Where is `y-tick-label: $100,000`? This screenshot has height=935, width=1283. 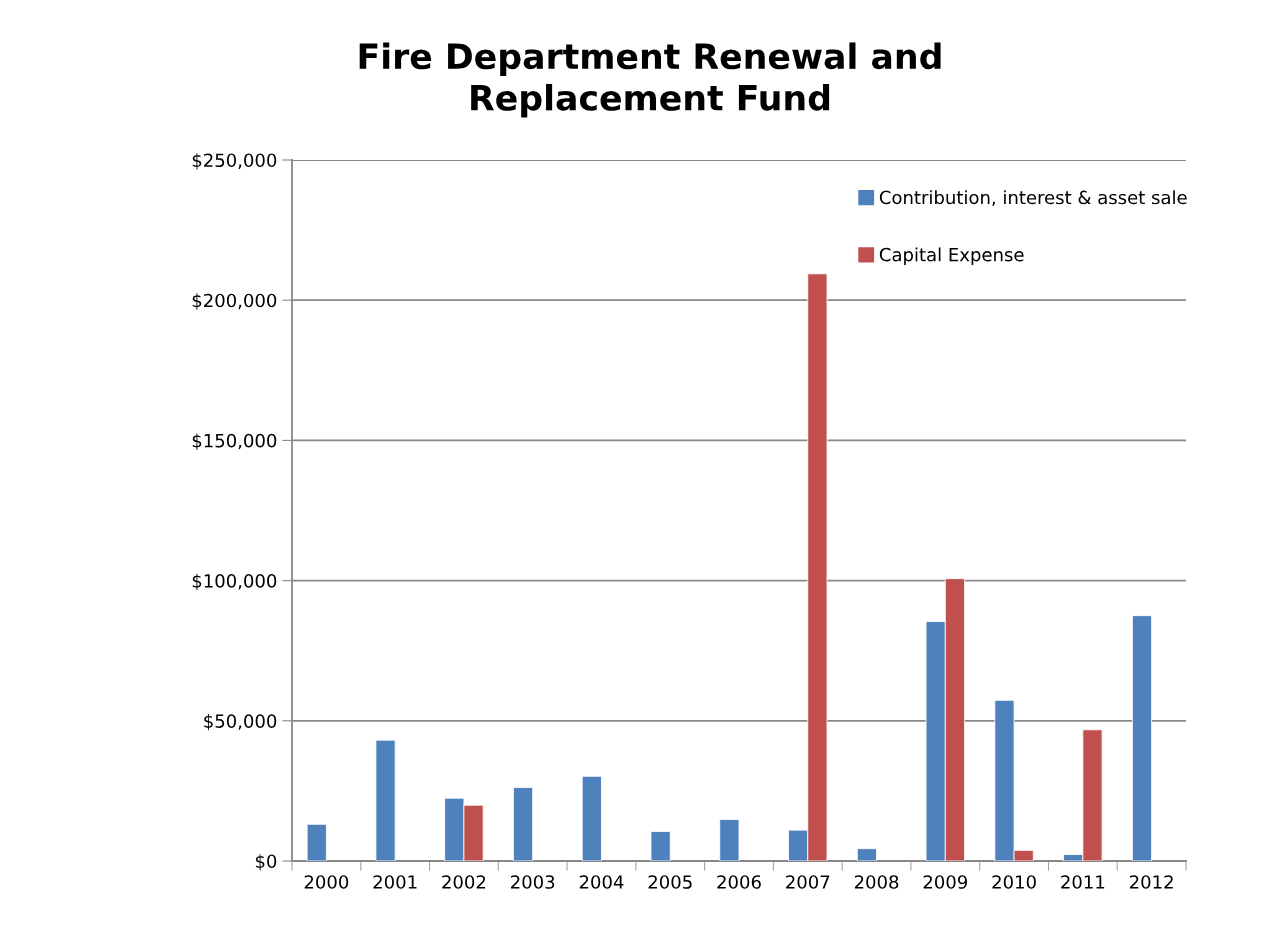
y-tick-label: $100,000 is located at coordinates (234, 582).